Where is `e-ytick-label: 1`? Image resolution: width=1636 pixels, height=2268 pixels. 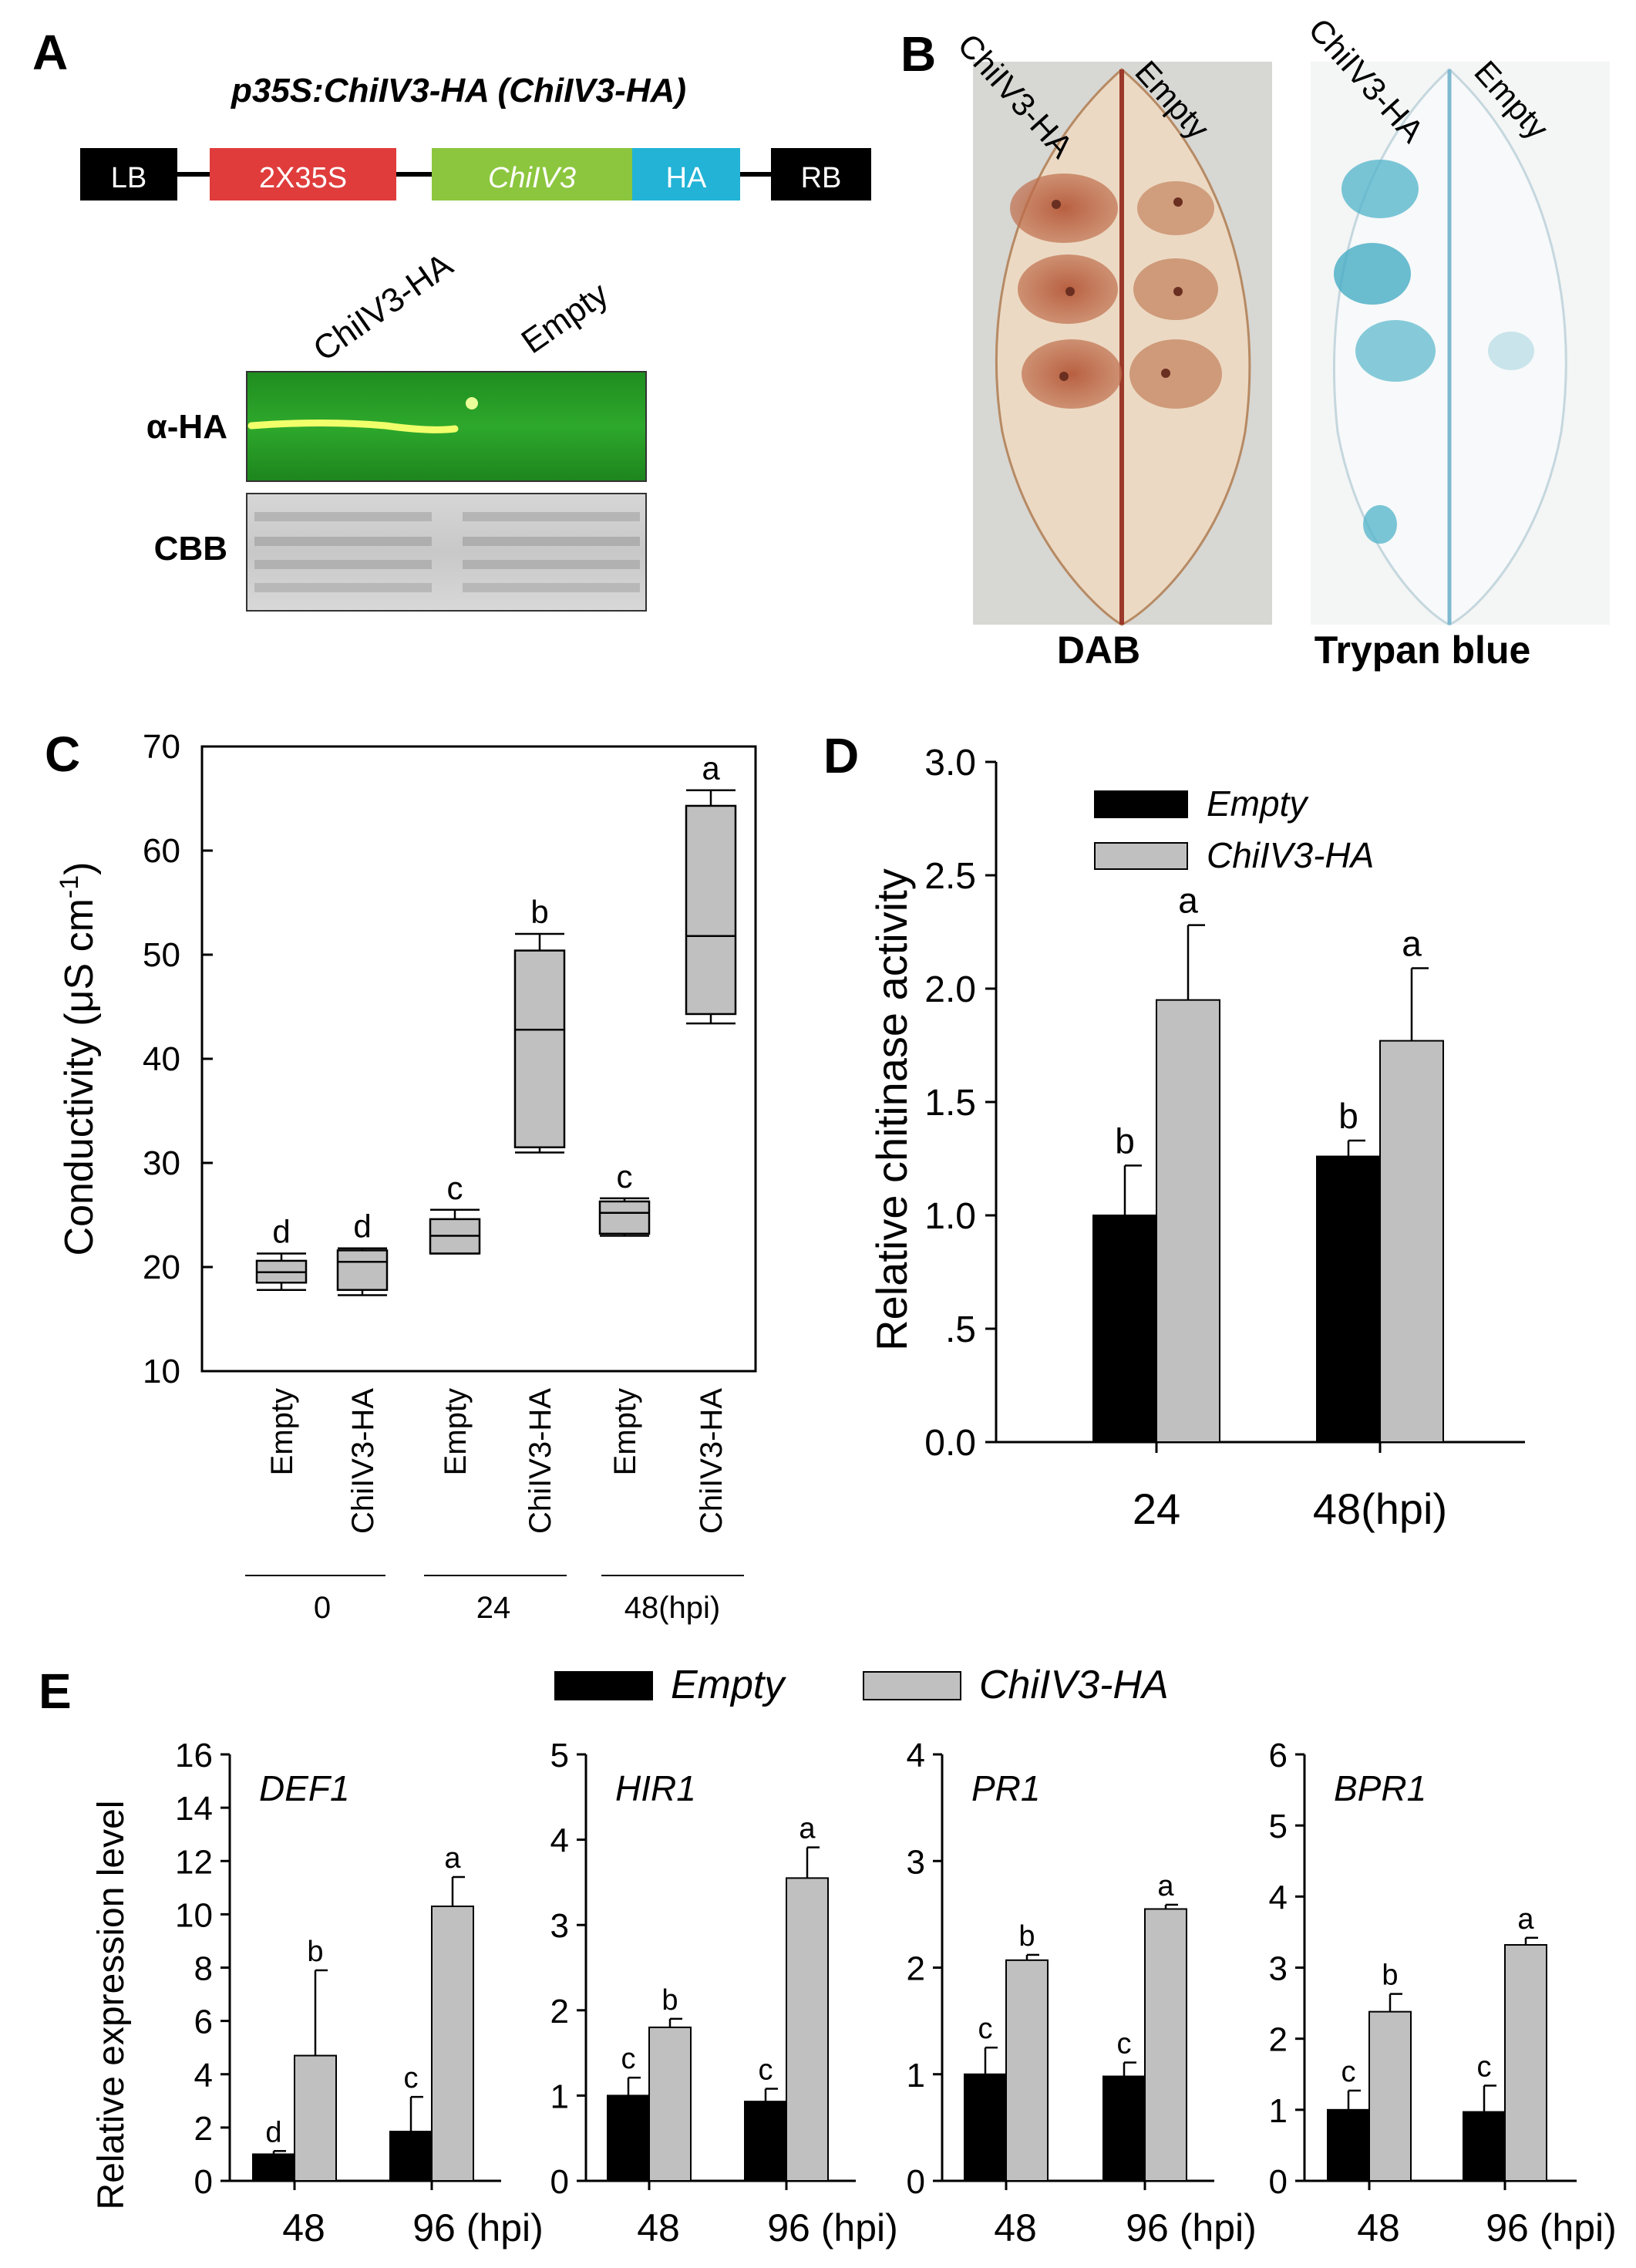 e-ytick-label: 1 is located at coordinates (916, 2075).